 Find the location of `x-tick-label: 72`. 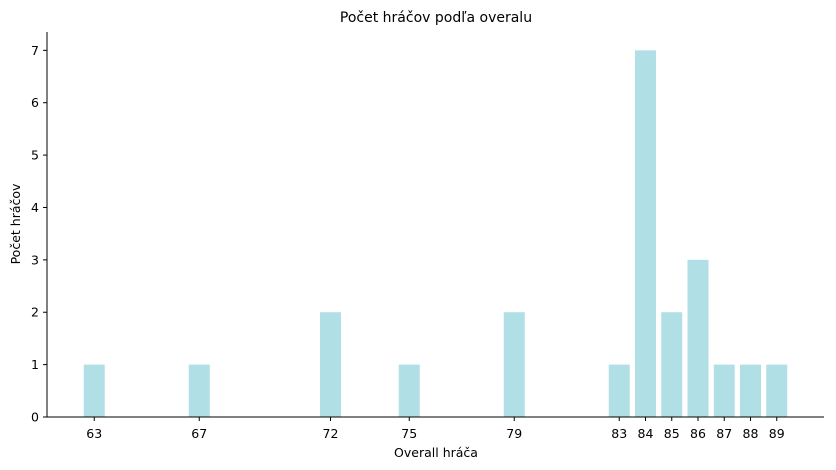

x-tick-label: 72 is located at coordinates (331, 433).